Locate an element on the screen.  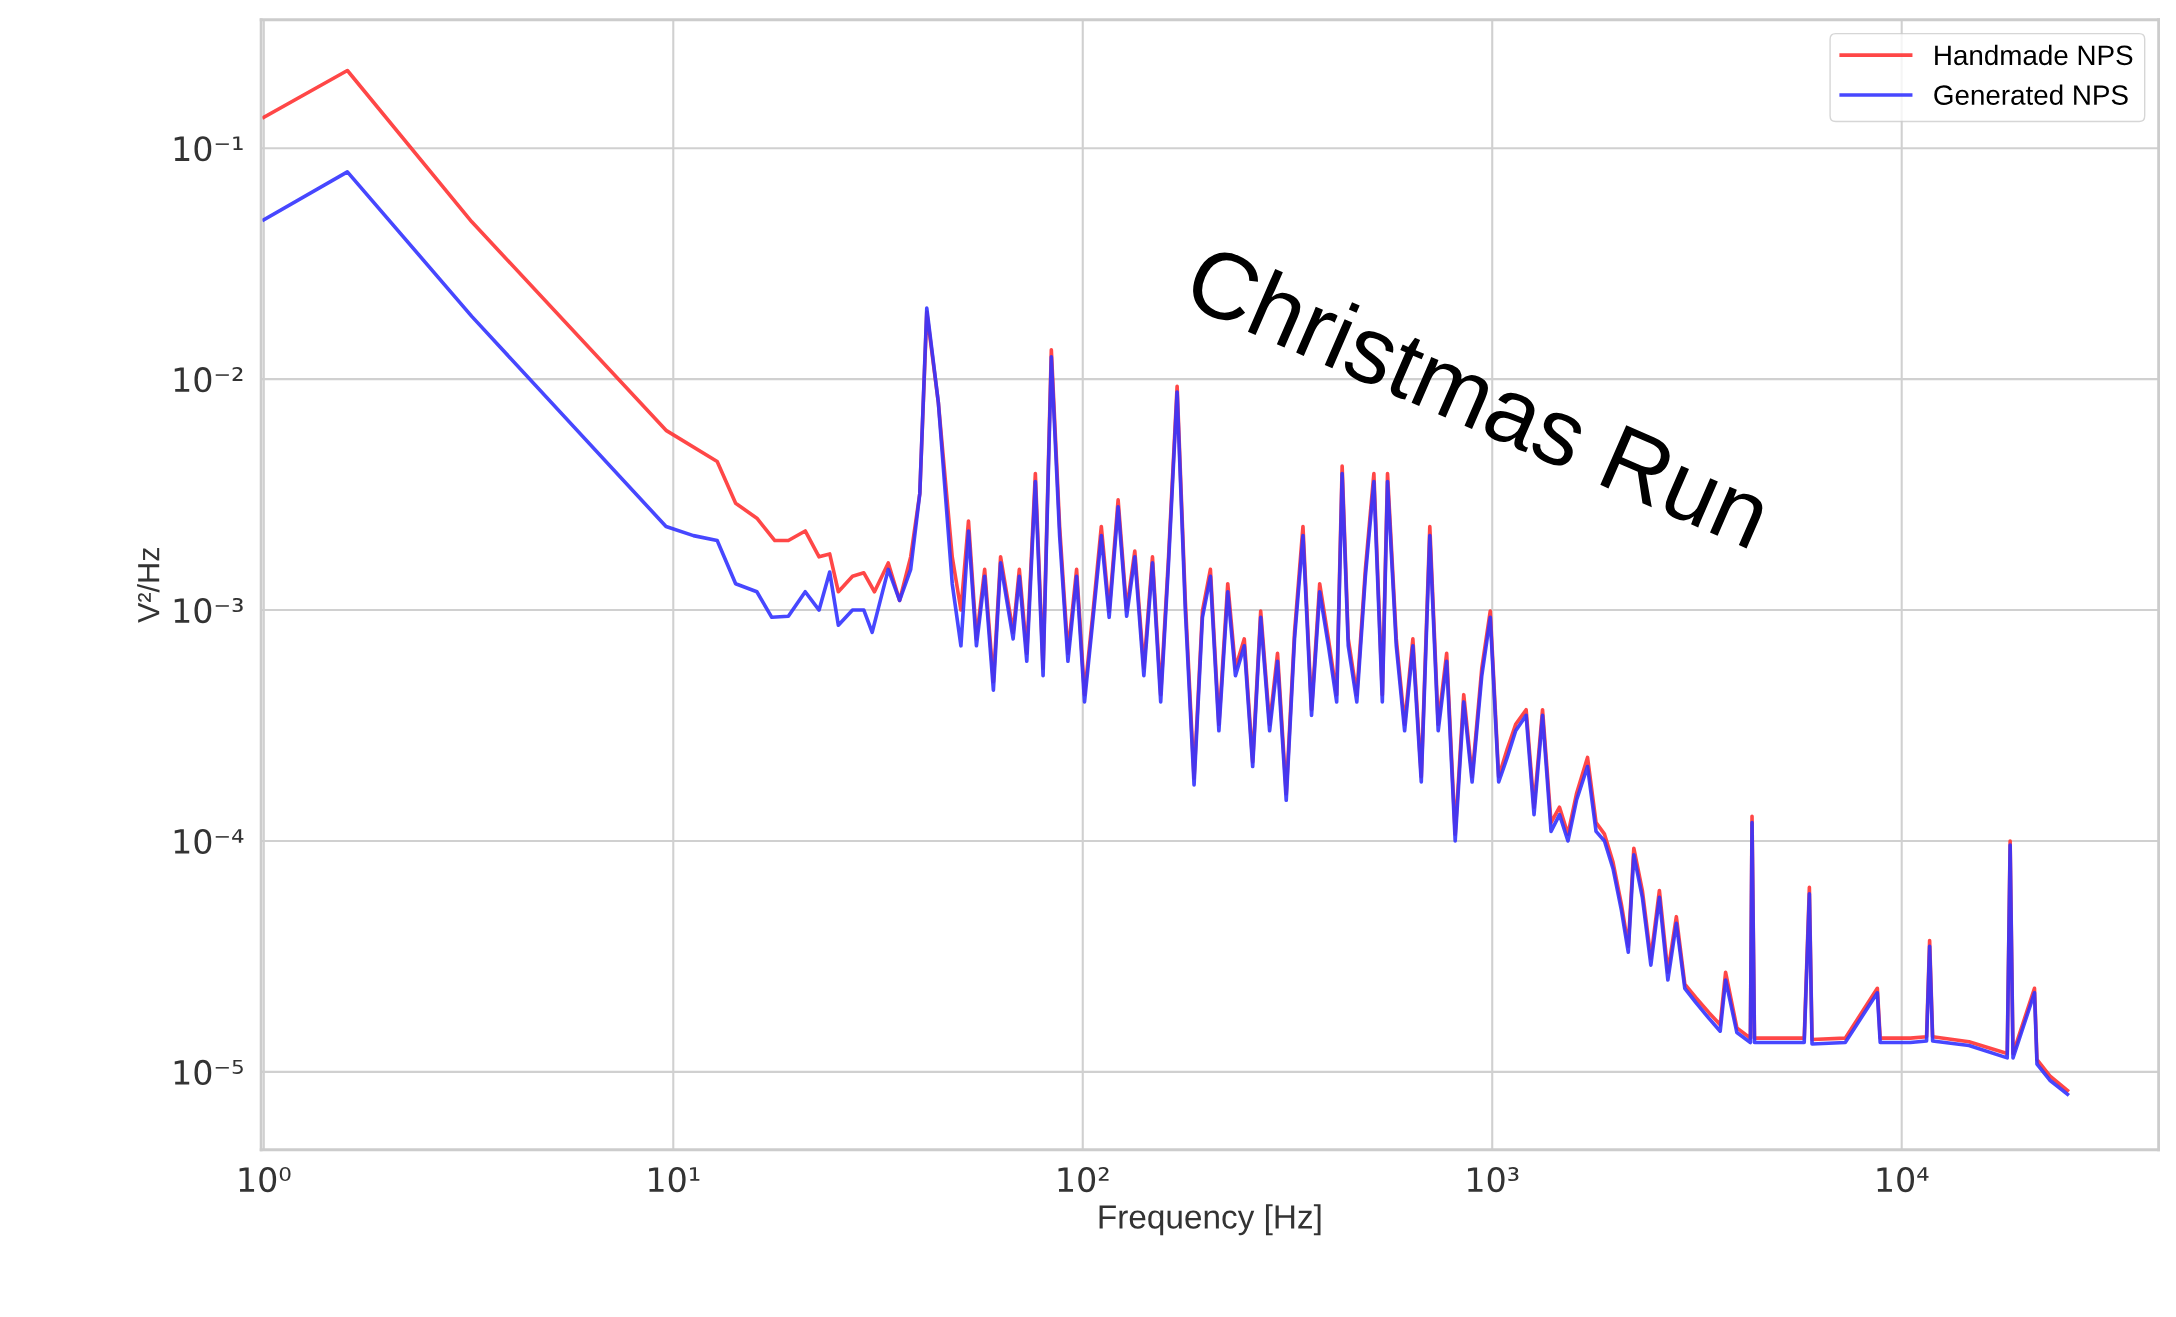
x-tick-label: 10⁴ is located at coordinates (1903, 1180).